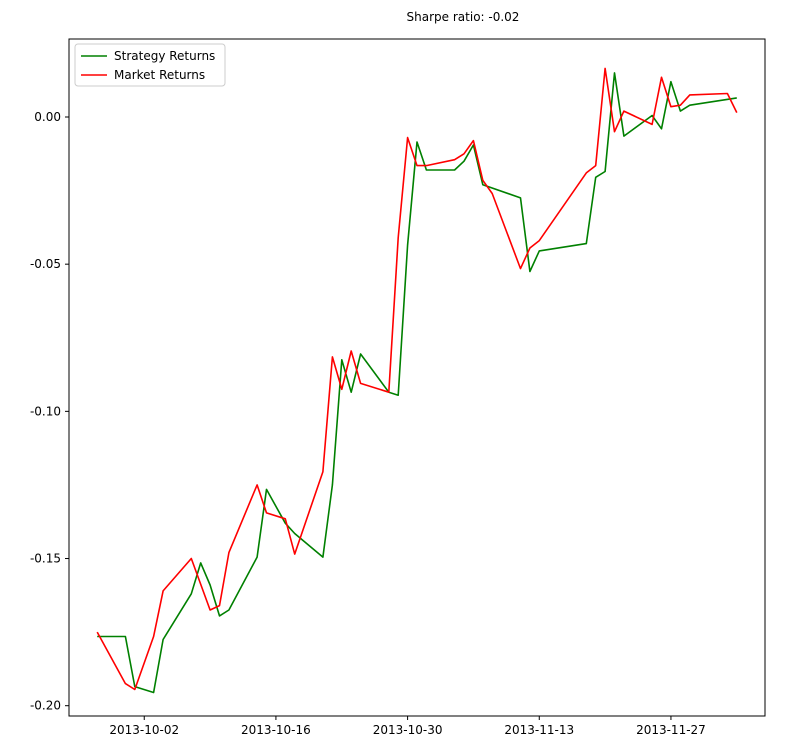 The width and height of the screenshot is (809, 753). Describe the element at coordinates (45, 559) in the screenshot. I see `y-tick-label: -0.15` at that location.